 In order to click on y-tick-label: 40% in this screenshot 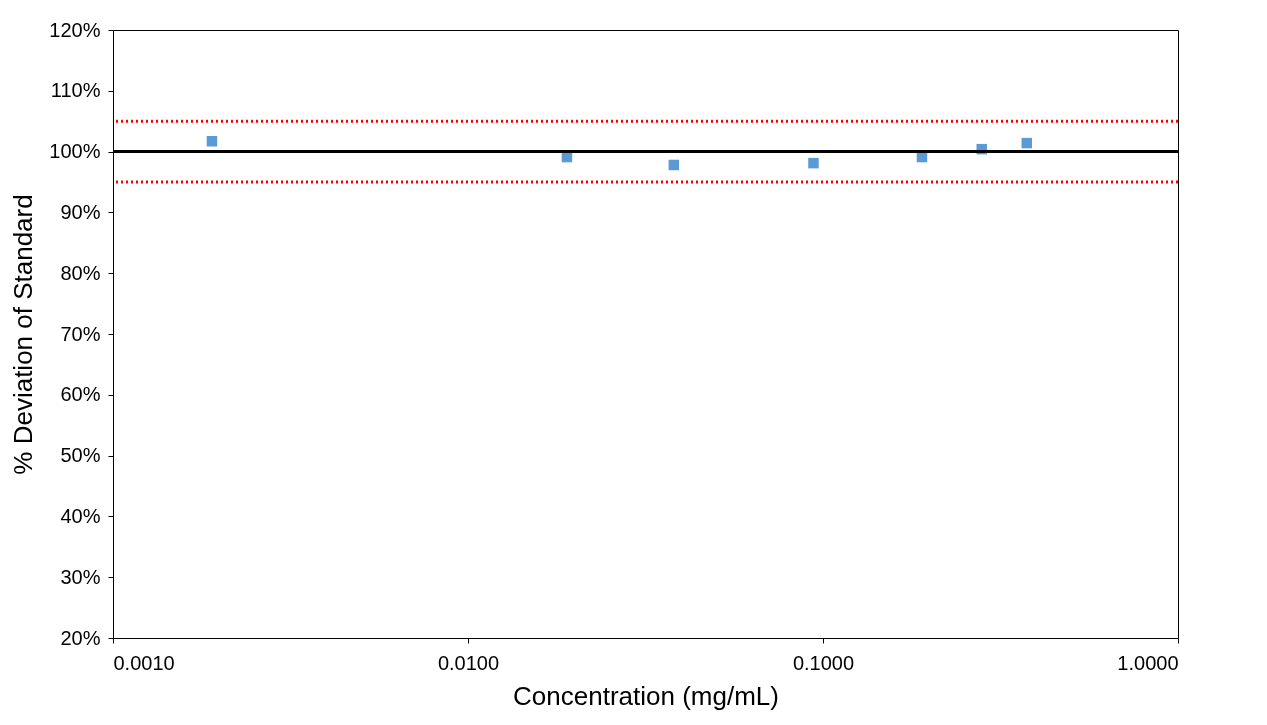, I will do `click(80, 515)`.